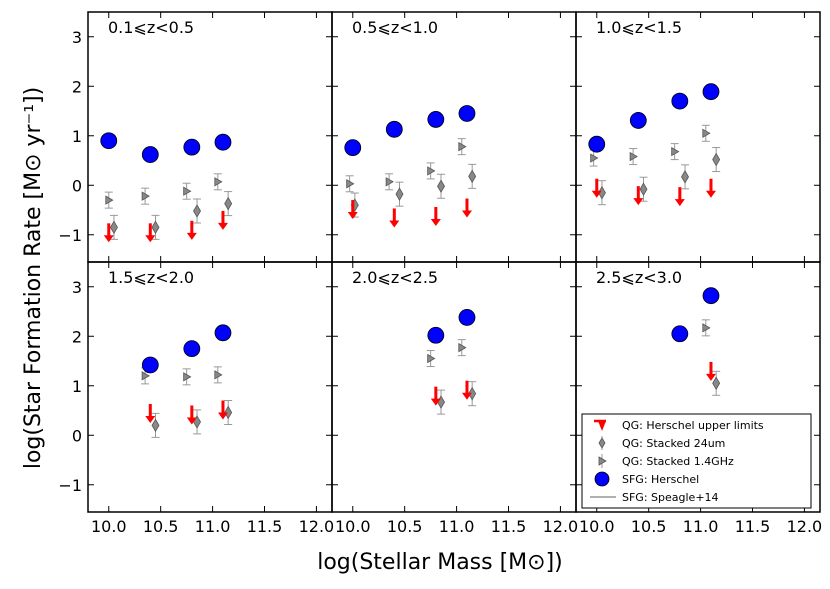  Describe the element at coordinates (33, 278) in the screenshot. I see `y-axis-label: log(Star Formation Rate [M⊙ yr⁻¹])` at that location.